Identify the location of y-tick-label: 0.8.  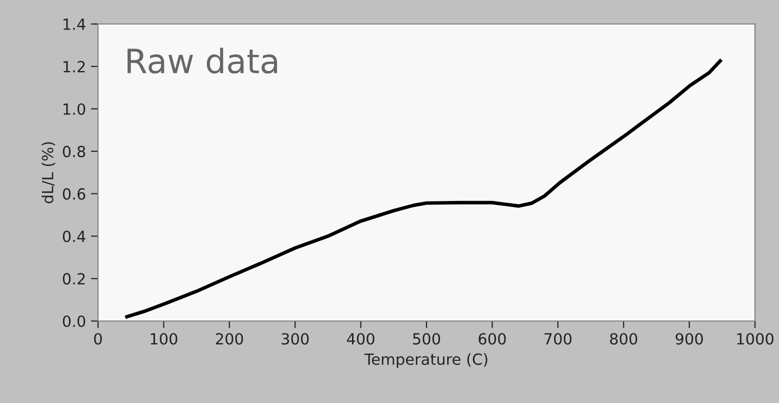
(74, 152).